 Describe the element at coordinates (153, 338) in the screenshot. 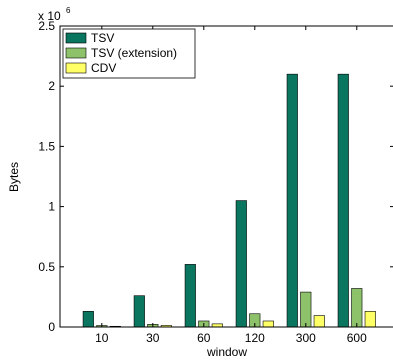

I see `x-tick-label: 30` at that location.